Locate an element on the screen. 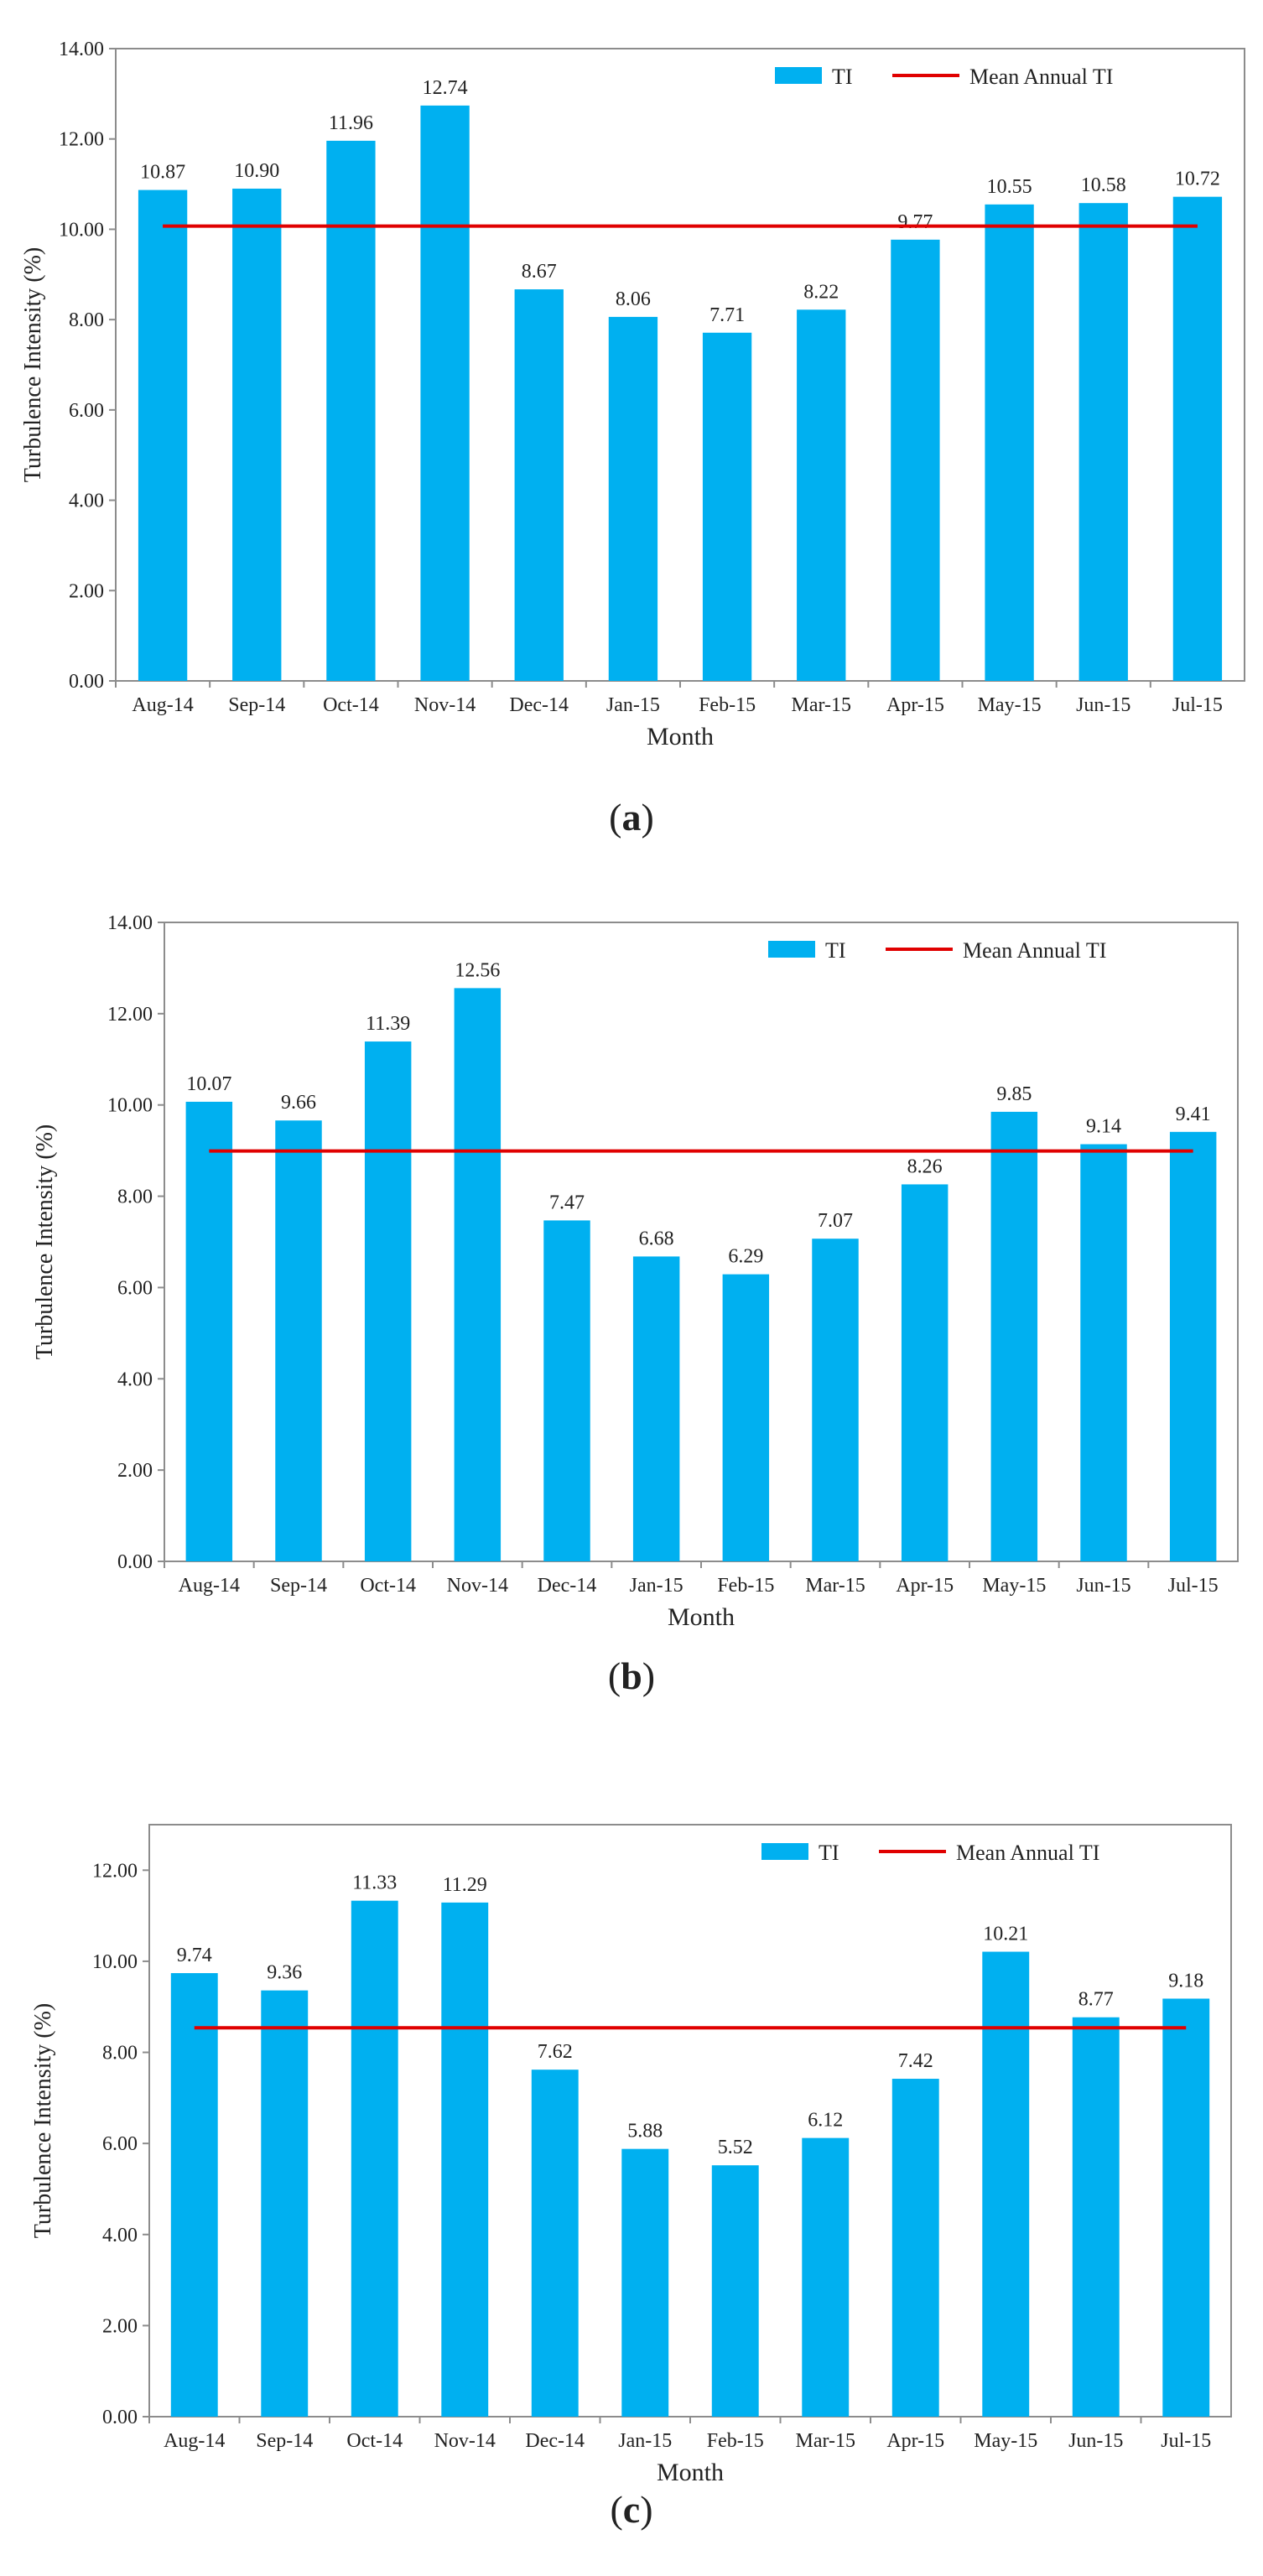 The width and height of the screenshot is (1263, 2576). bar-value-label: 9.18 is located at coordinates (1185, 1981).